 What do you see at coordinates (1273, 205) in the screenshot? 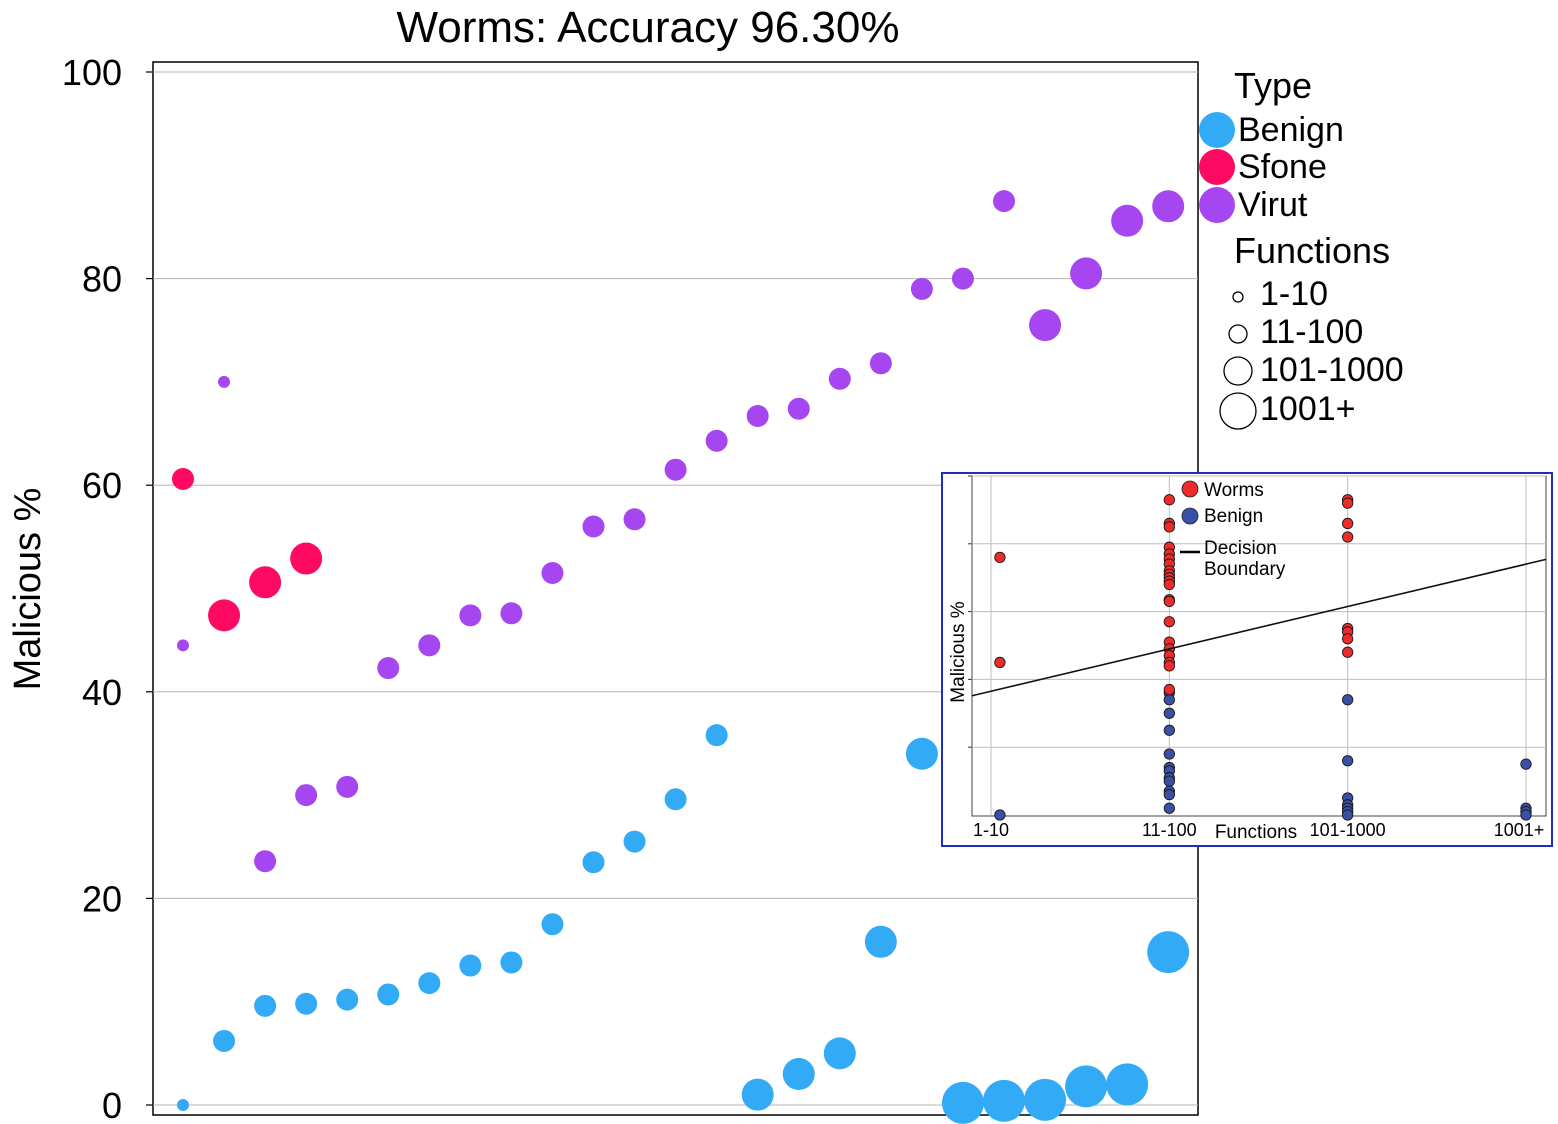
I see `legend-label-virut: Virut` at bounding box center [1273, 205].